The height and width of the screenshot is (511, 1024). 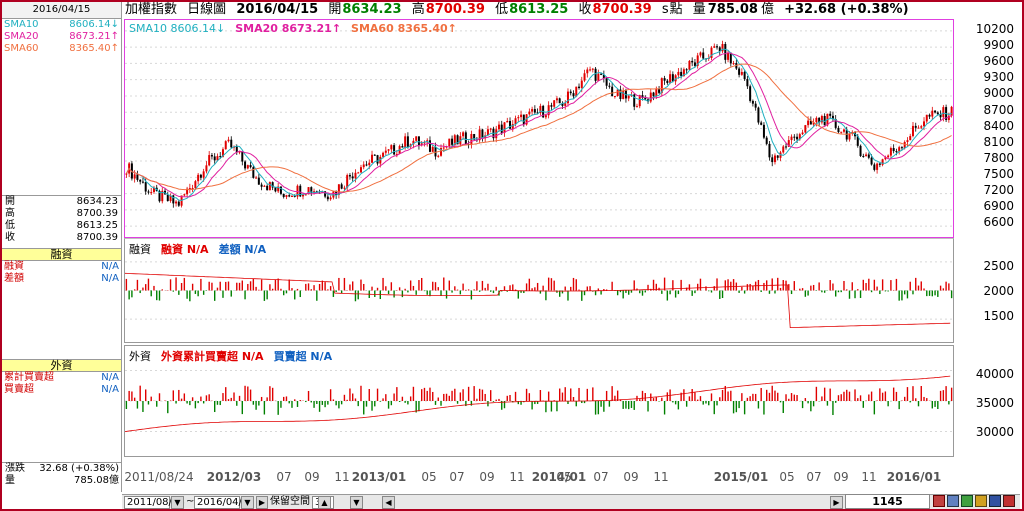 I want to click on main-legend-item-0: SMA10 8606.14↓, so click(x=177, y=28).